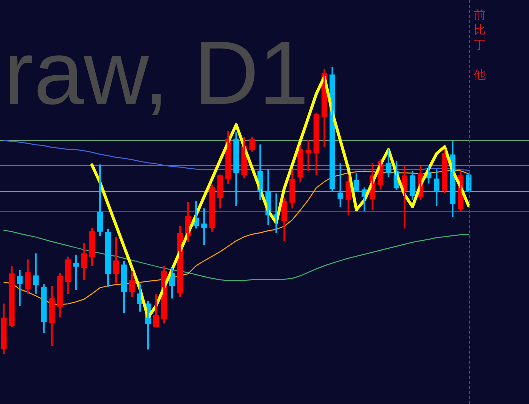 This screenshot has height=404, width=529. I want to click on chart-title: raw, D1, so click(157, 74).